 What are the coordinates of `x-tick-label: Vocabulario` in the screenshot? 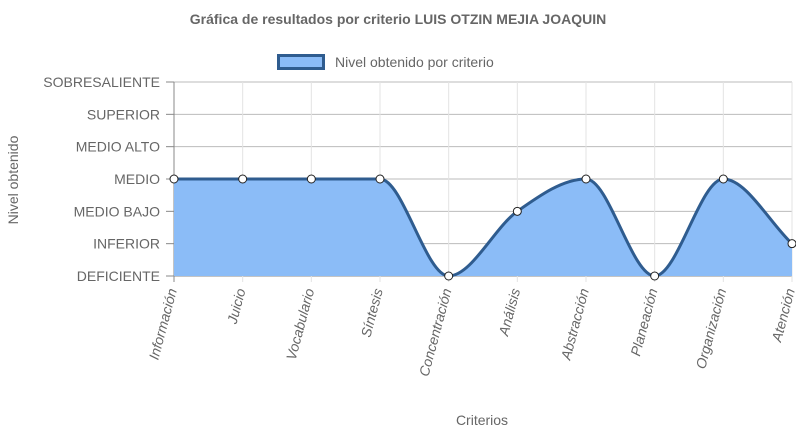 It's located at (300, 323).